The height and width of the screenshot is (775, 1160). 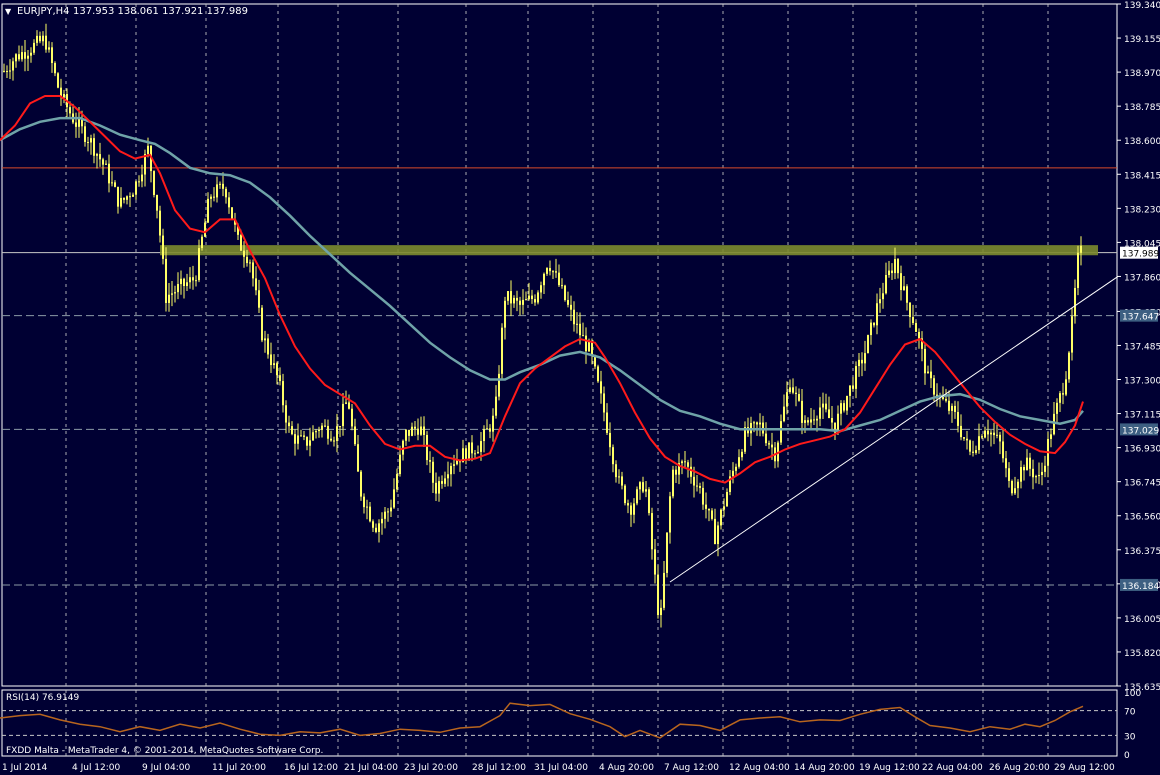 I want to click on price-tick-label: 137.485, so click(x=1142, y=347).